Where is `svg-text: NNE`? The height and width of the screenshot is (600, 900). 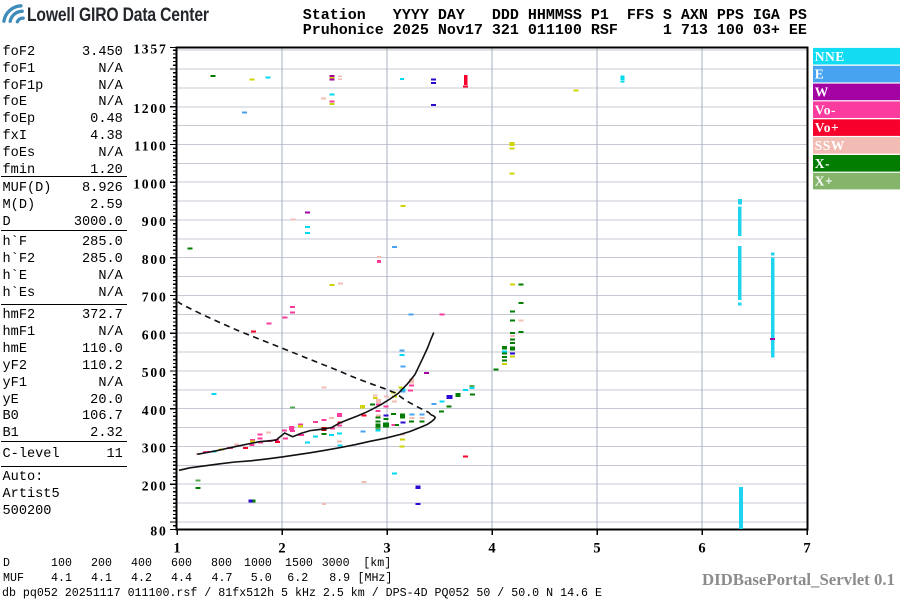
svg-text: NNE is located at coordinates (830, 56).